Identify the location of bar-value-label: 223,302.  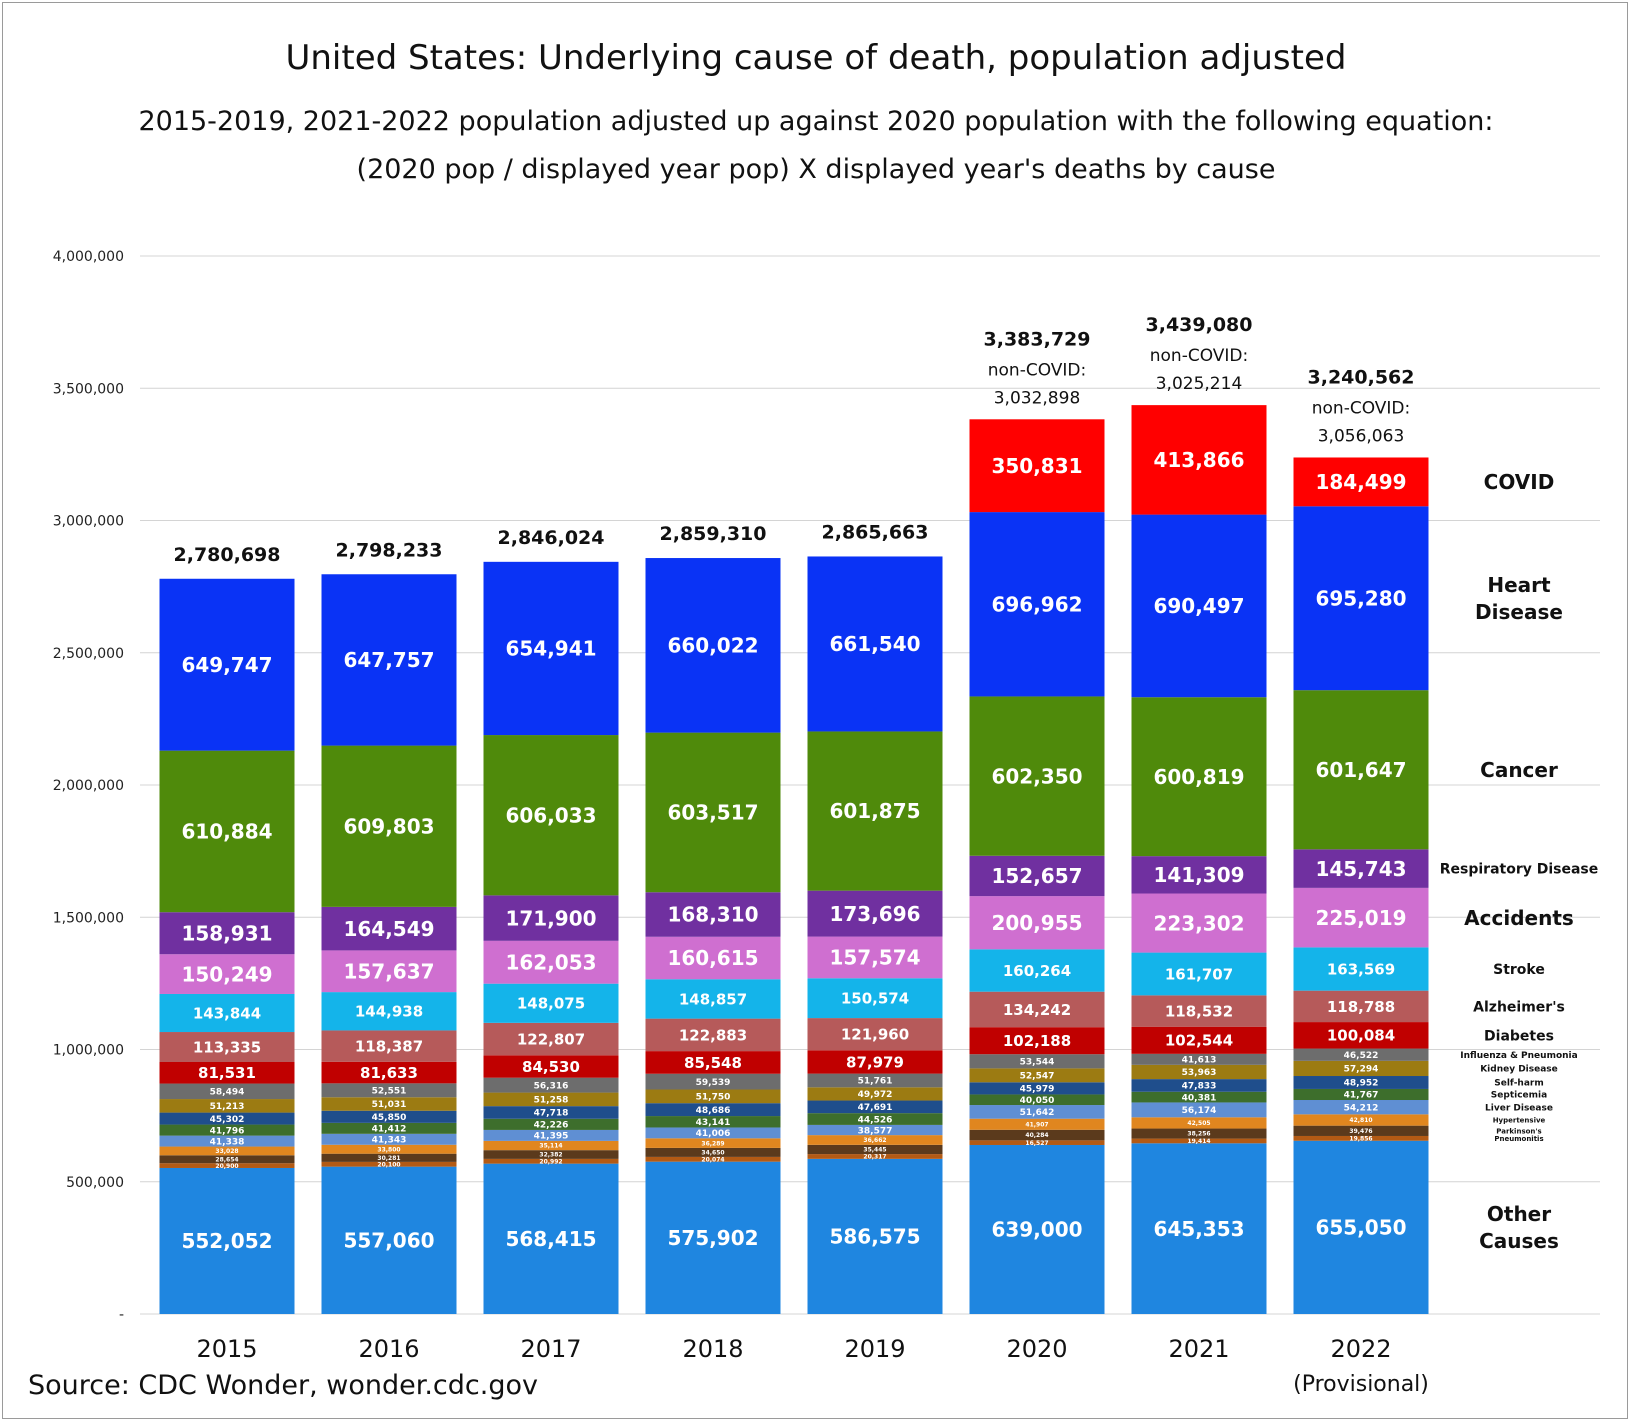
(1198, 923).